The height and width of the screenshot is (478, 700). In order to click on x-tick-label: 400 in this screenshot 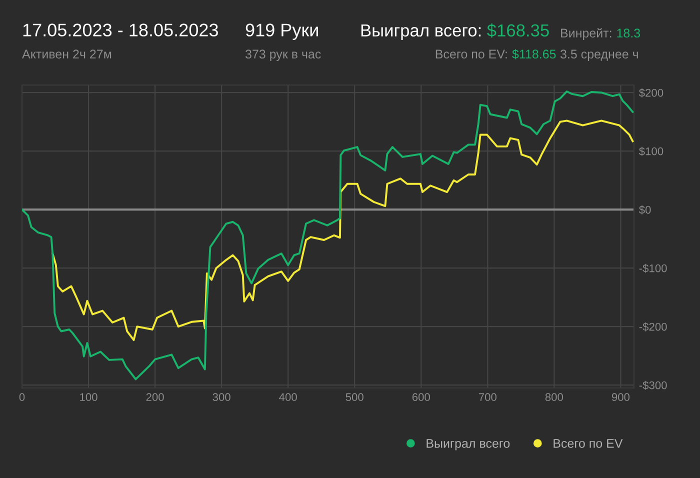, I will do `click(288, 397)`.